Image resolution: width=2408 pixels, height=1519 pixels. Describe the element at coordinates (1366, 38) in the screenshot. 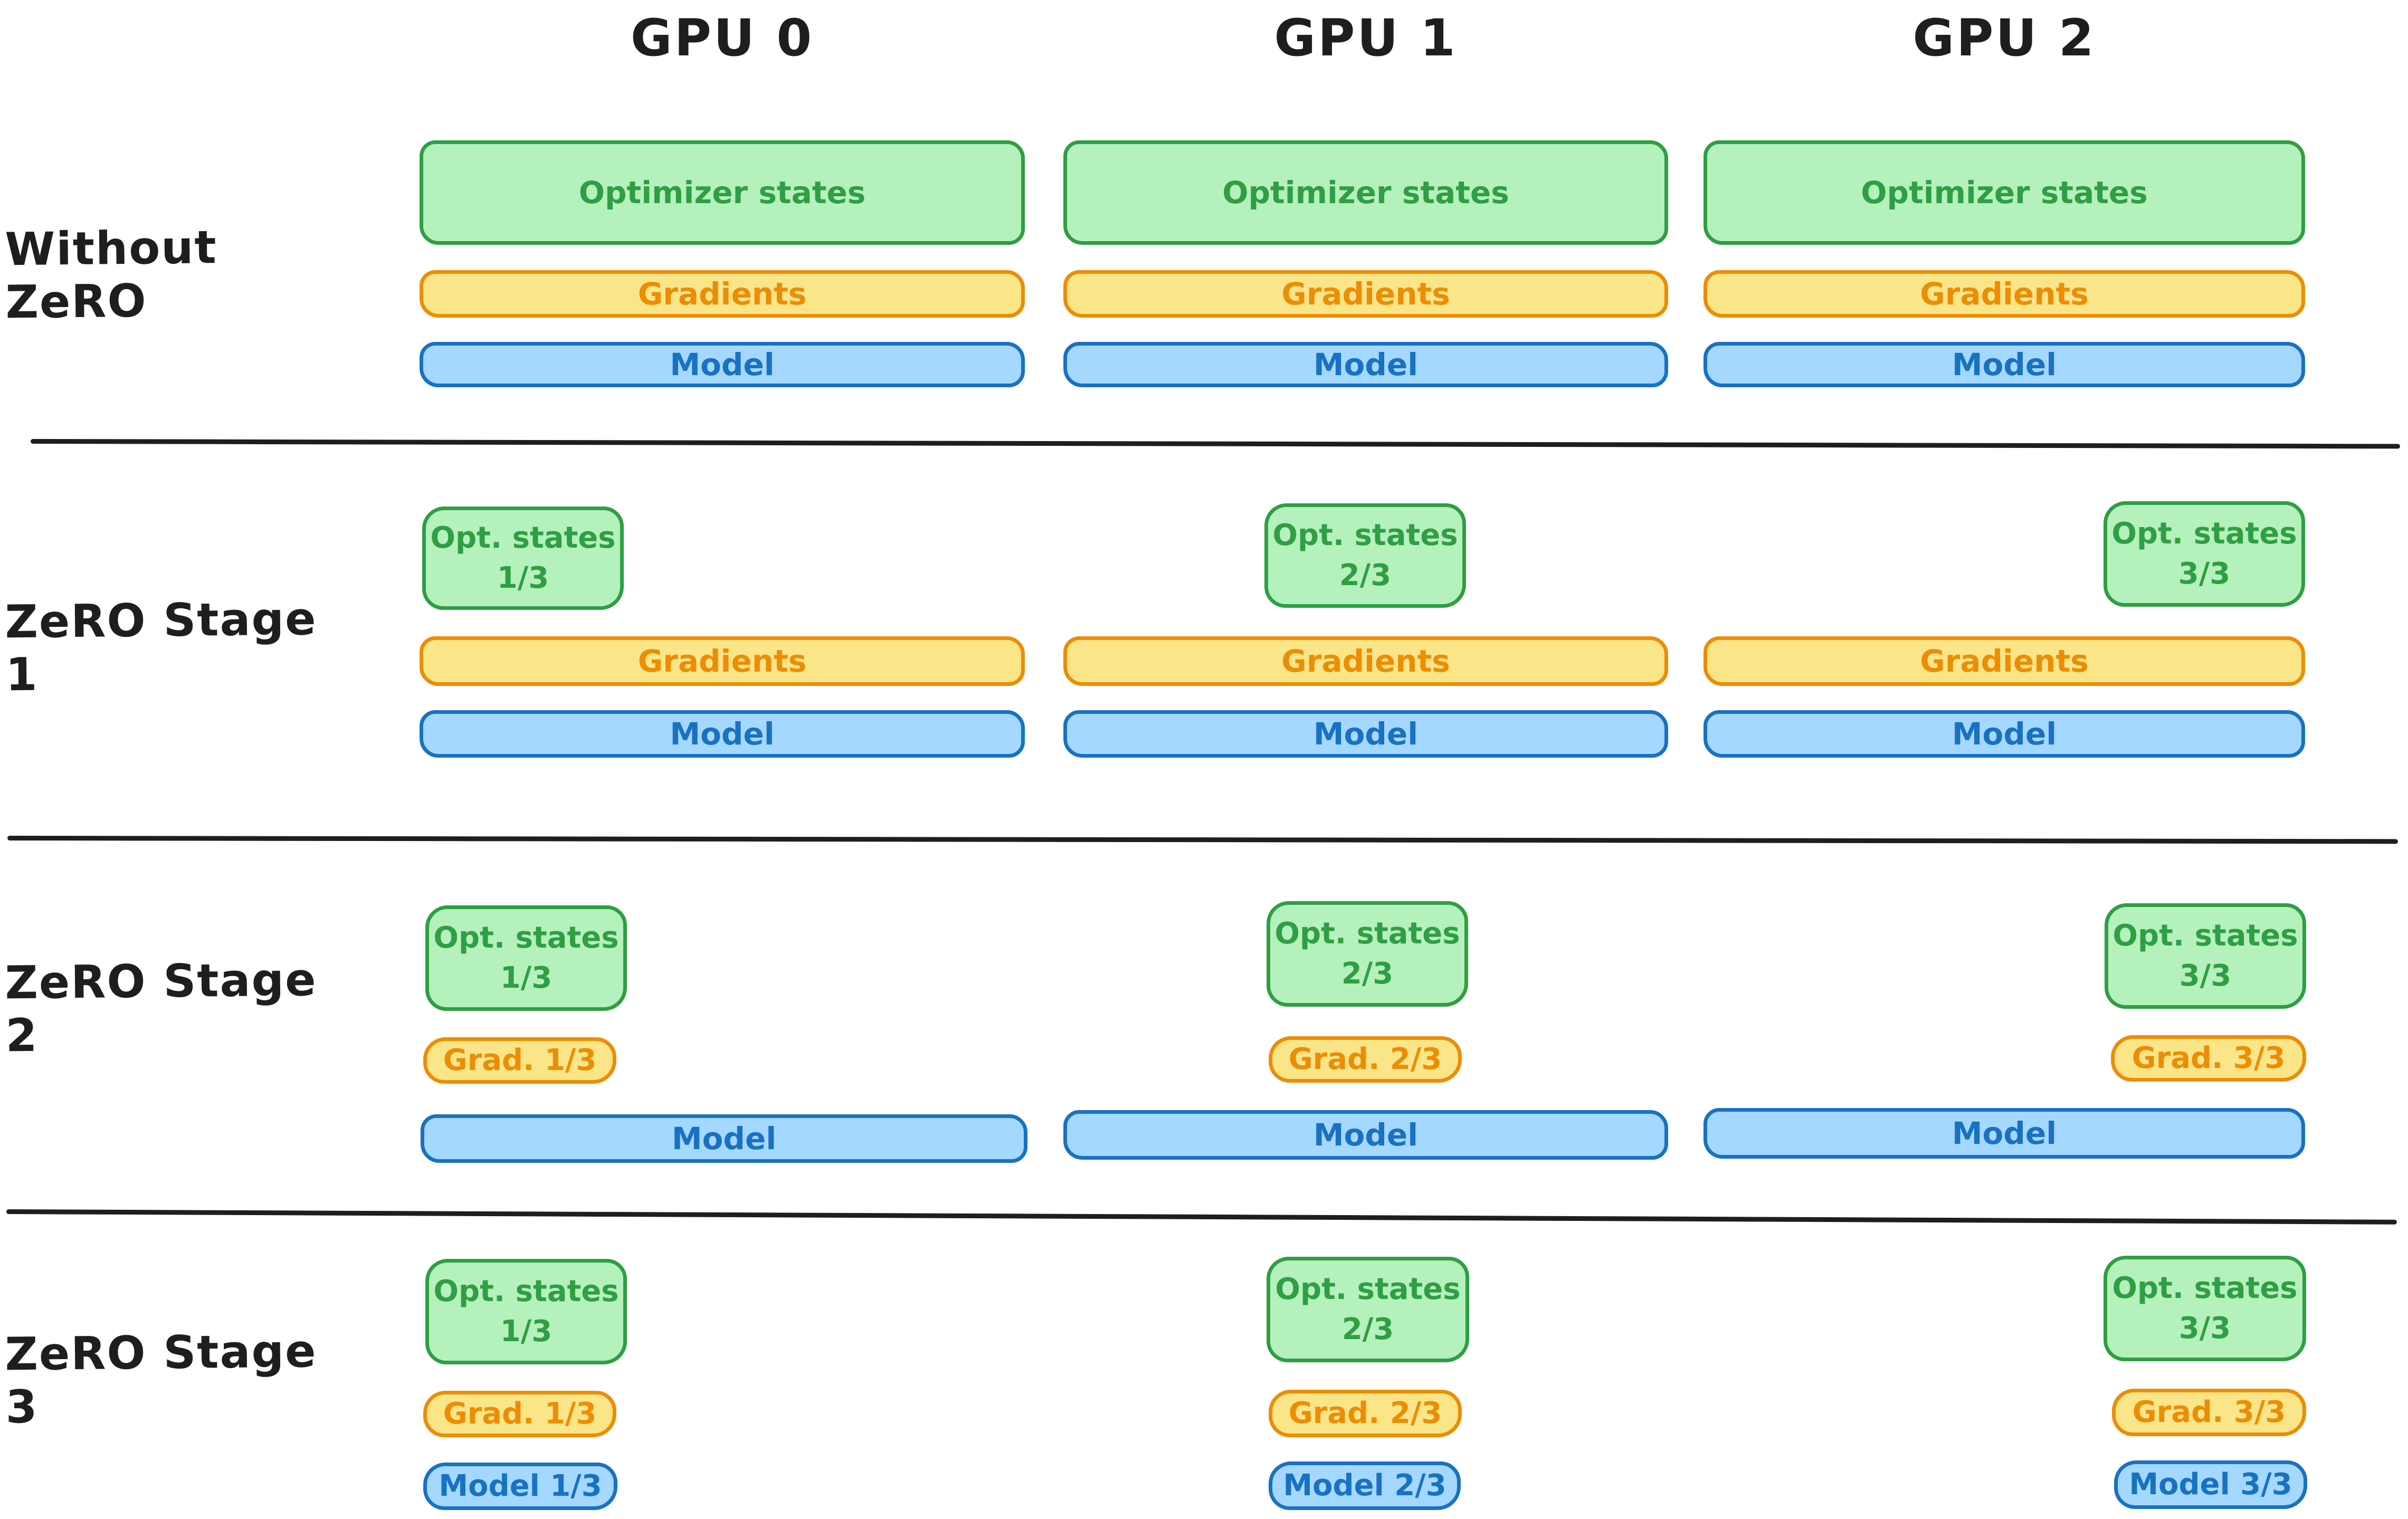

I see `column-header-gpu1: GPU 1` at that location.